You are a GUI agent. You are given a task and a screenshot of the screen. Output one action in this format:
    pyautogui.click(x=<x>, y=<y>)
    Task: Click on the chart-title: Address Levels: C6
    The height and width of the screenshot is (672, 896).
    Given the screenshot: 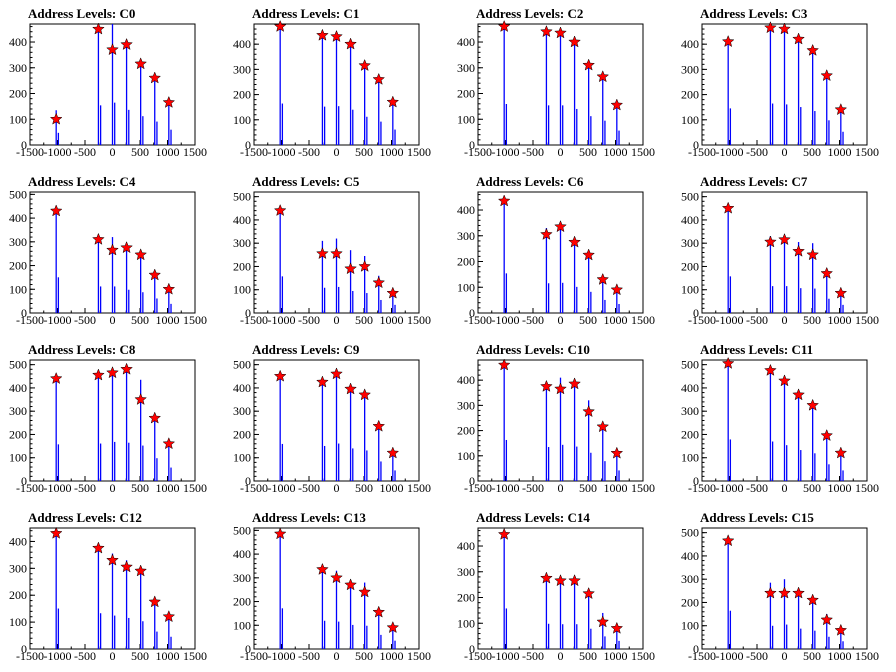 What is the action you would take?
    pyautogui.click(x=530, y=181)
    